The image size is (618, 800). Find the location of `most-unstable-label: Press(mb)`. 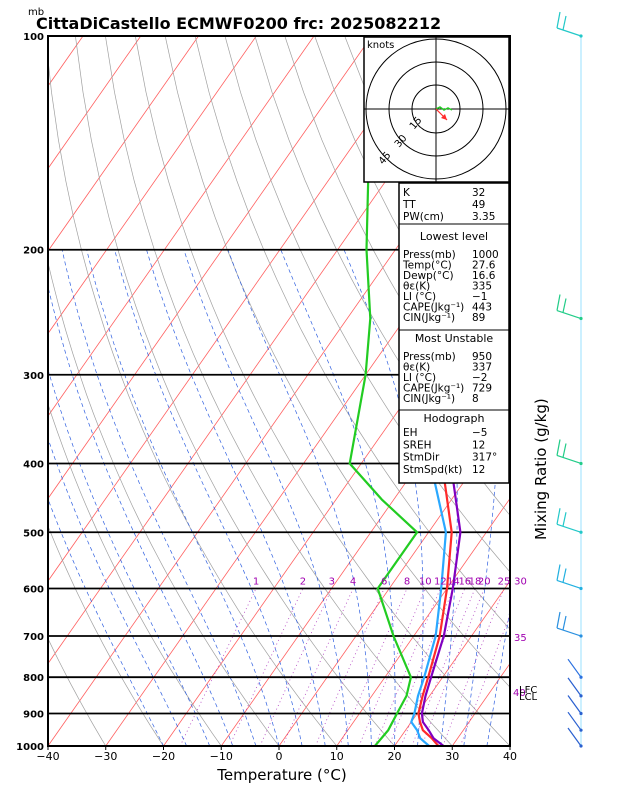

most-unstable-label: Press(mb) is located at coordinates (429, 357).